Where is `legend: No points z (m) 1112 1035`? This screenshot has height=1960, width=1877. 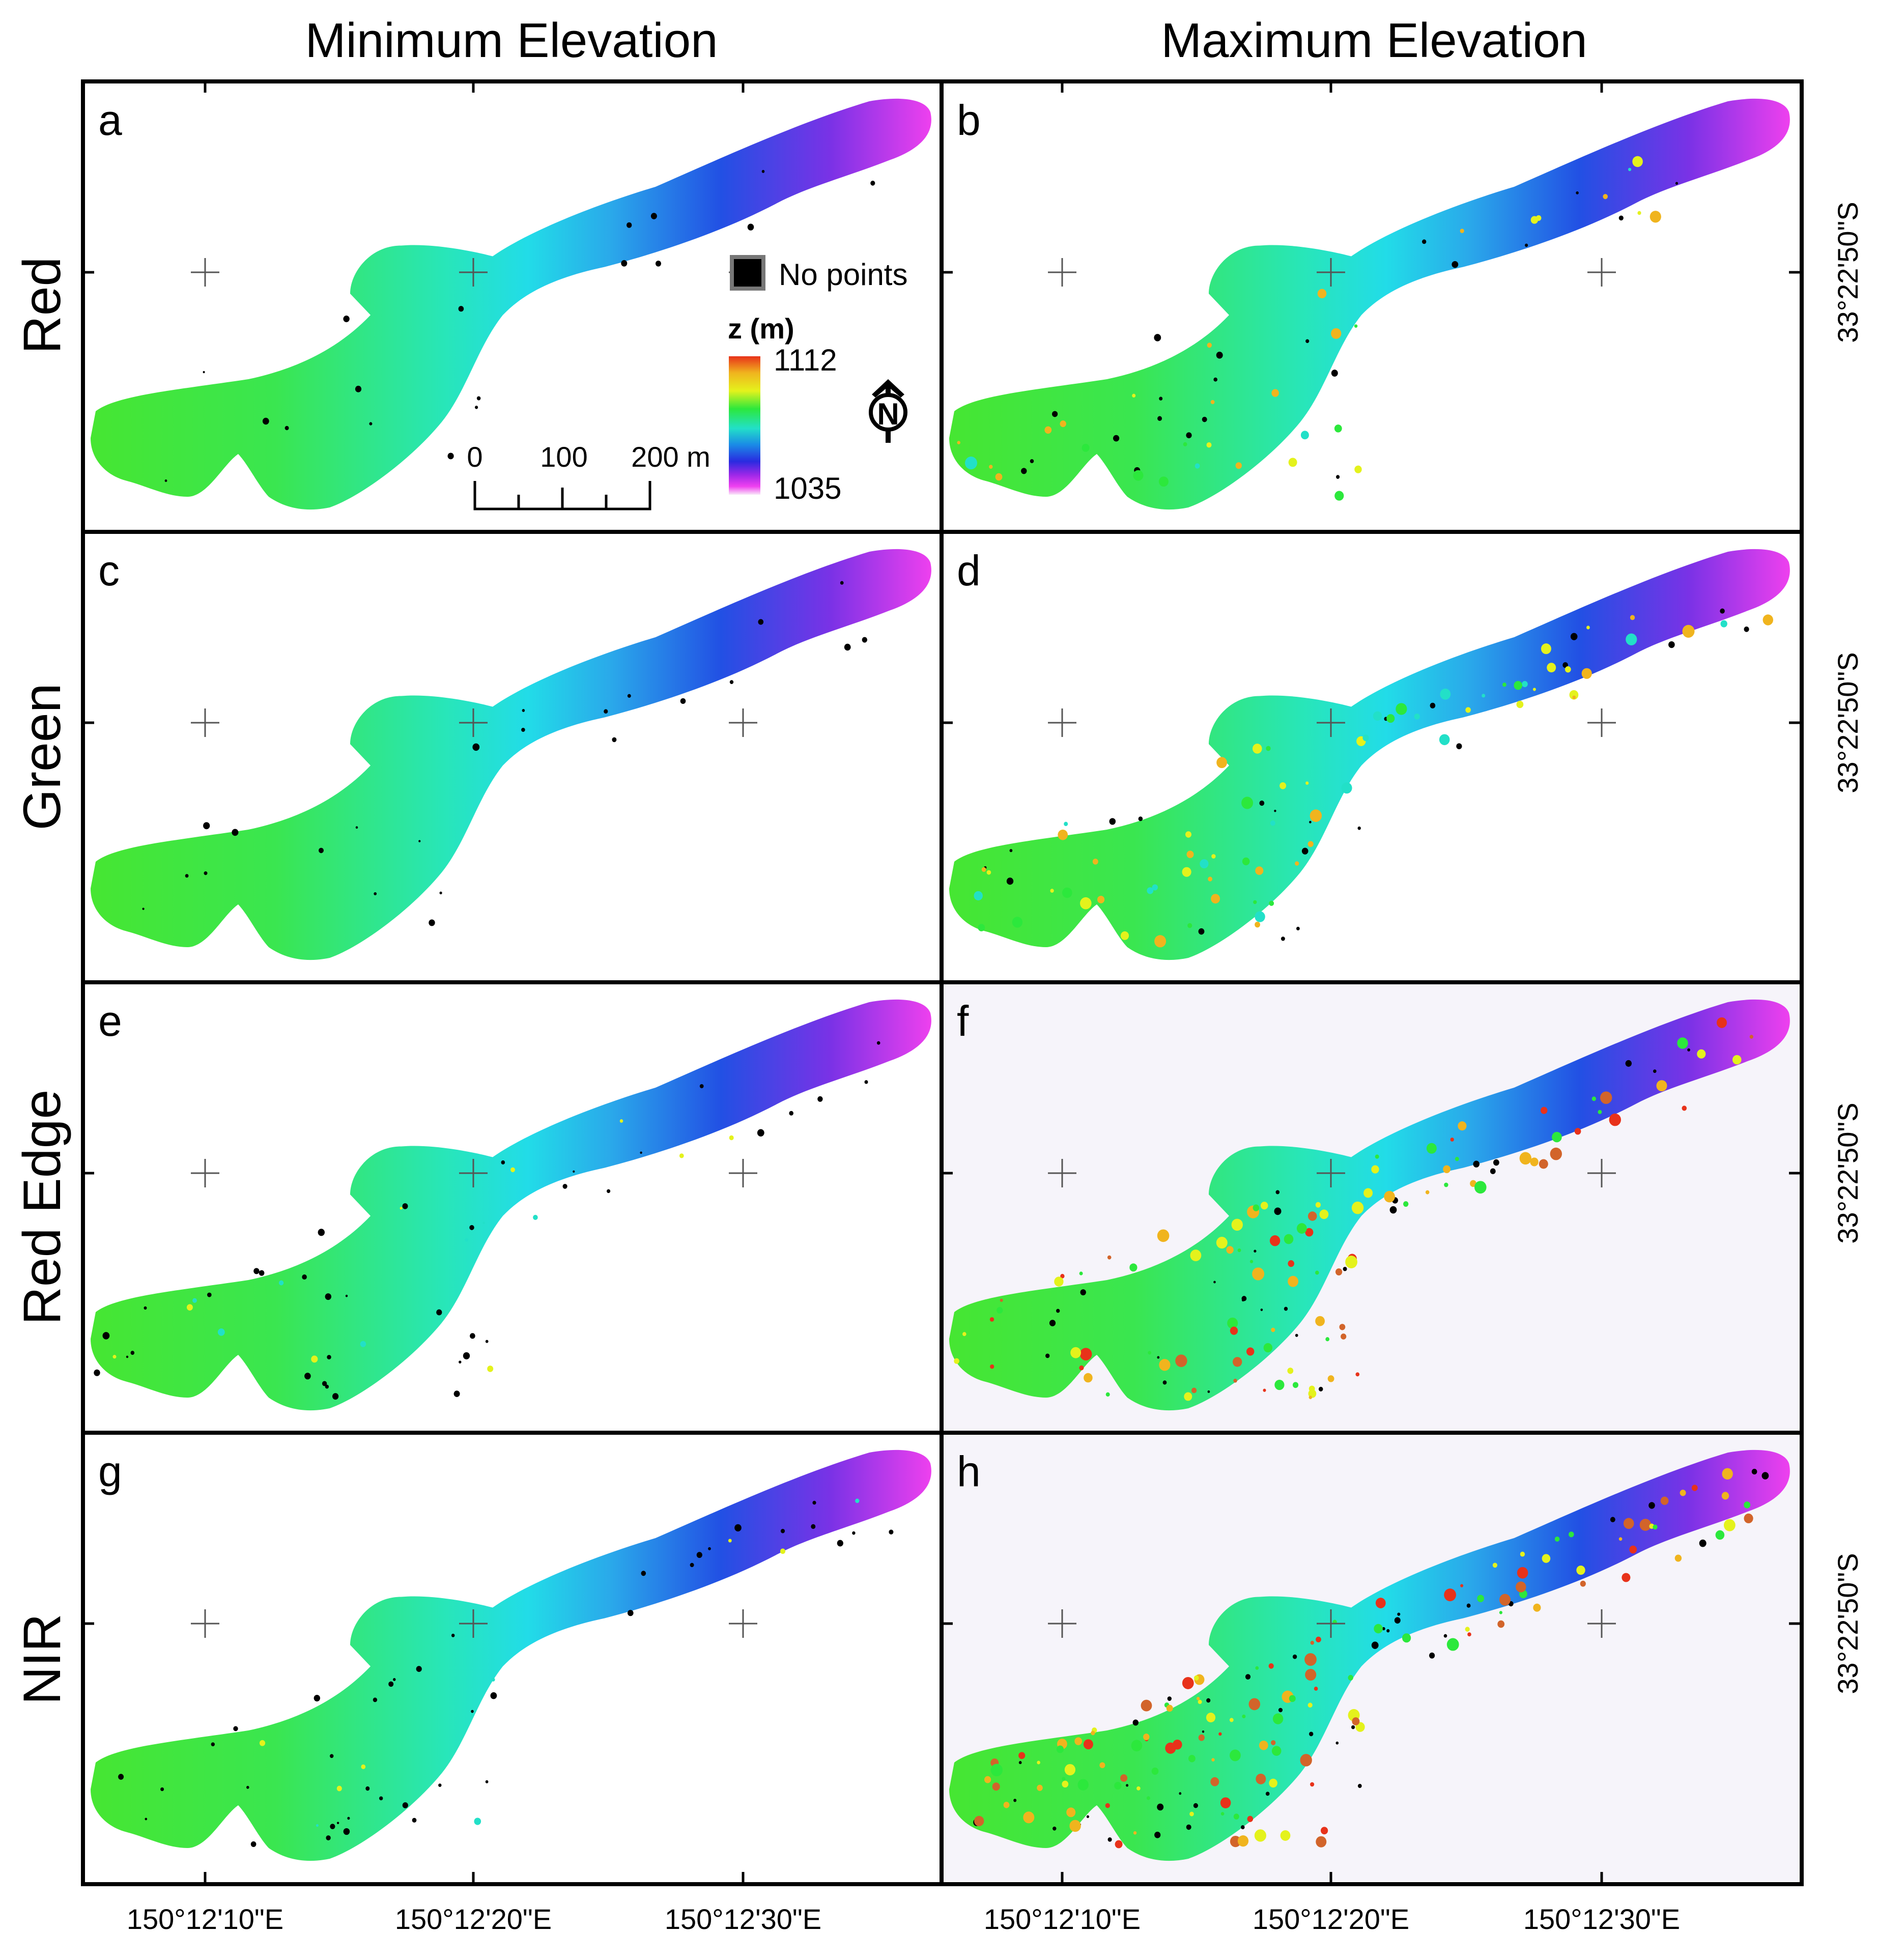 legend: No points z (m) 1112 1035 is located at coordinates (817, 380).